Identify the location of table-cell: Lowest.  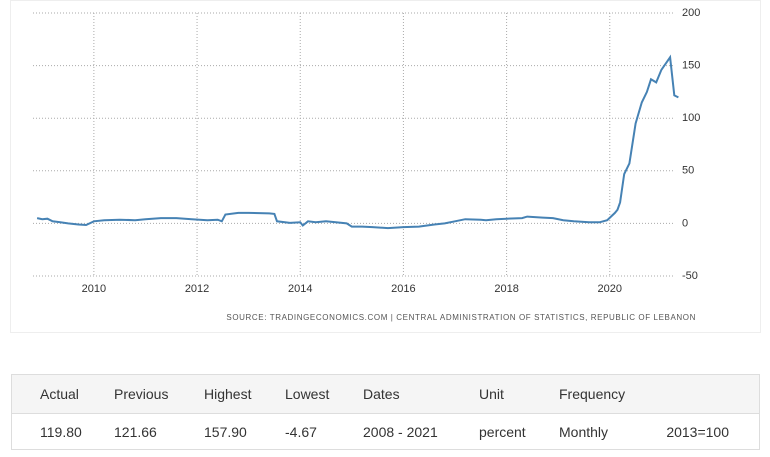
(307, 394).